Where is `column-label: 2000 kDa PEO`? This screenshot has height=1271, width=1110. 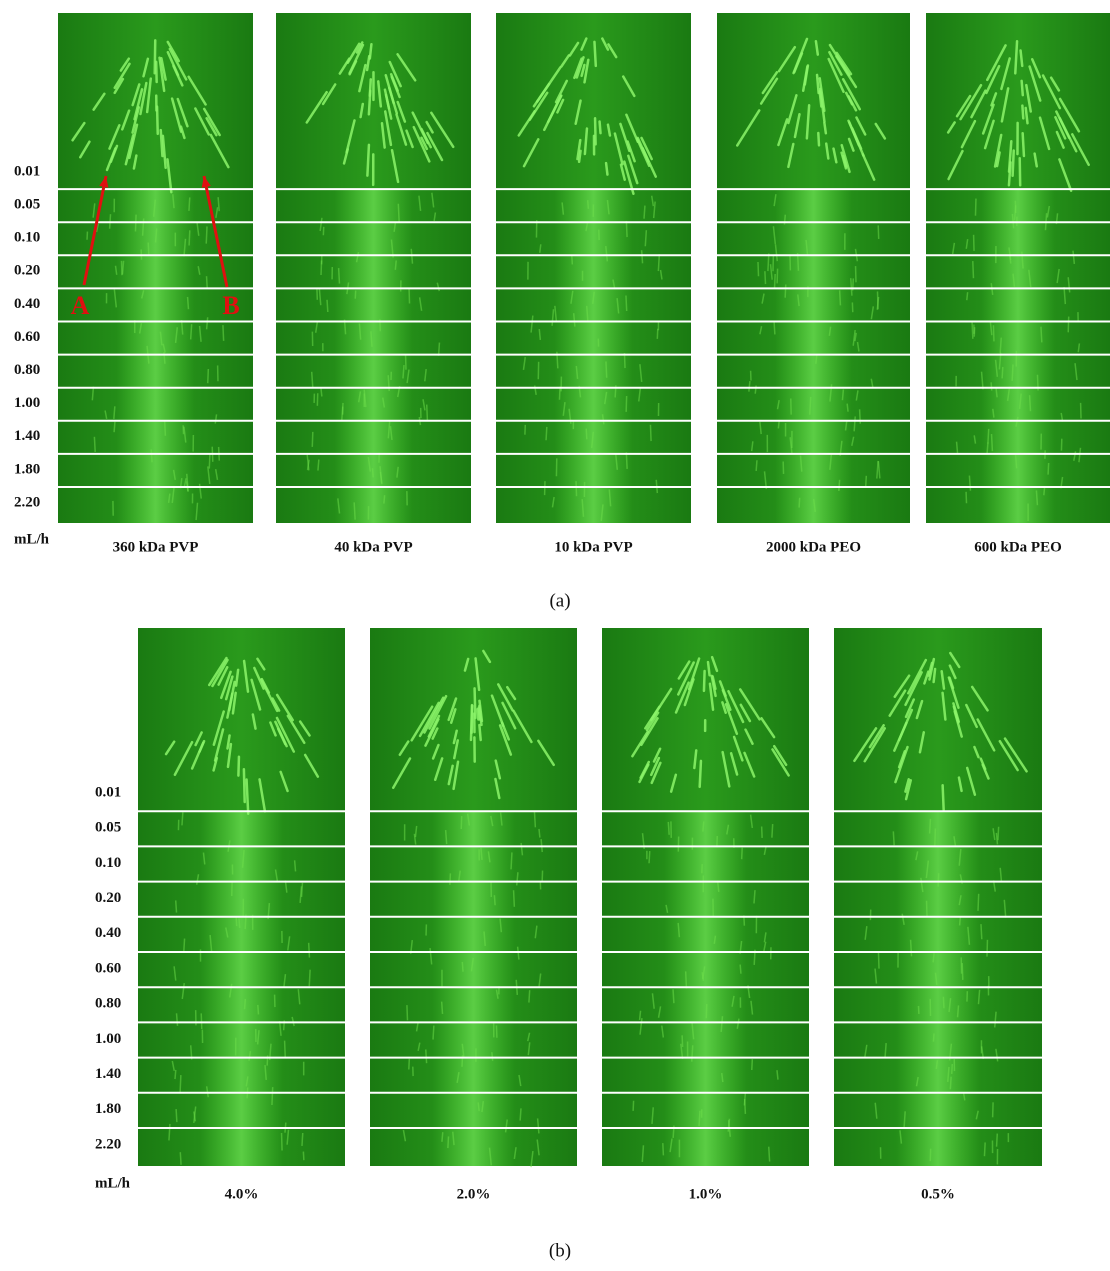
column-label: 2000 kDa PEO is located at coordinates (813, 547).